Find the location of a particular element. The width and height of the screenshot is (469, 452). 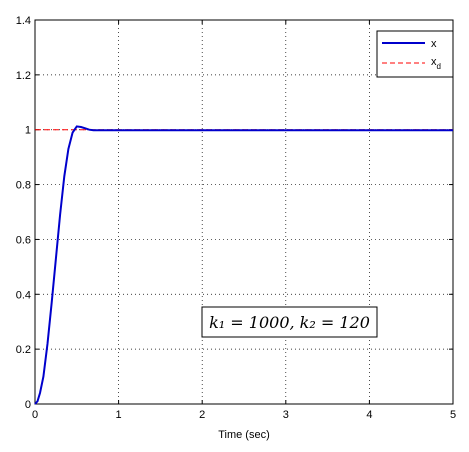

x-tick-label: 2 is located at coordinates (202, 415).